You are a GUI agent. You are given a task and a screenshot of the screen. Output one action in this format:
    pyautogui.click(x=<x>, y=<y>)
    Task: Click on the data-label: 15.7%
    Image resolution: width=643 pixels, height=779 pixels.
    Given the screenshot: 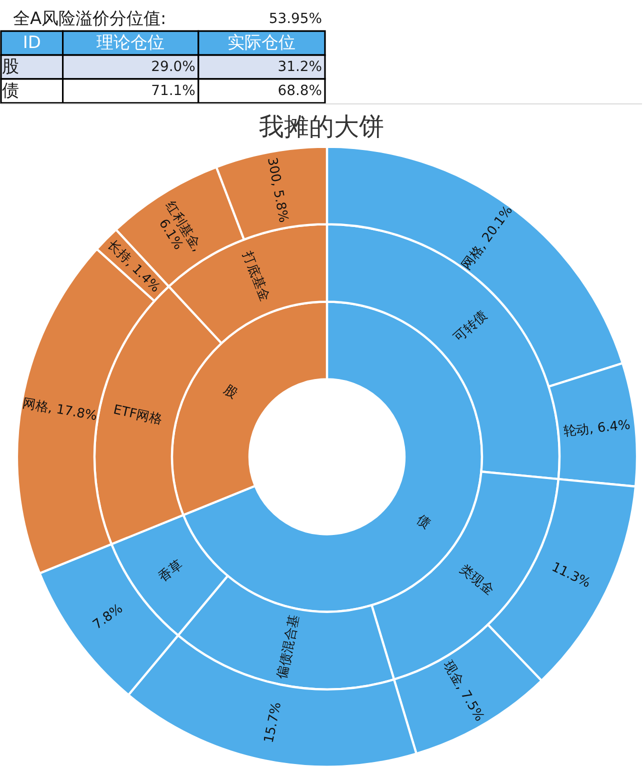 What is the action you would take?
    pyautogui.click(x=273, y=722)
    